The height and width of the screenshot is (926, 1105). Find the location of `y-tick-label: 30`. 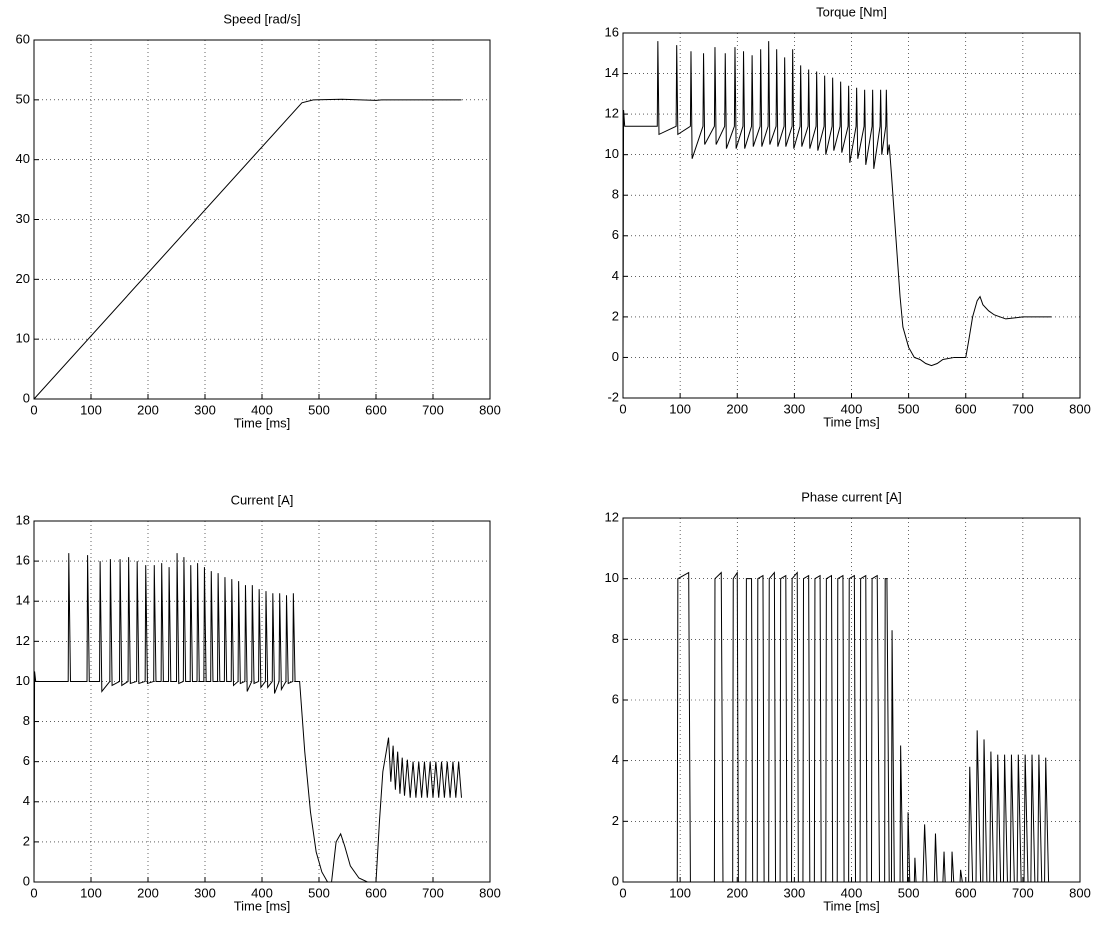

y-tick-label: 30 is located at coordinates (23, 218).